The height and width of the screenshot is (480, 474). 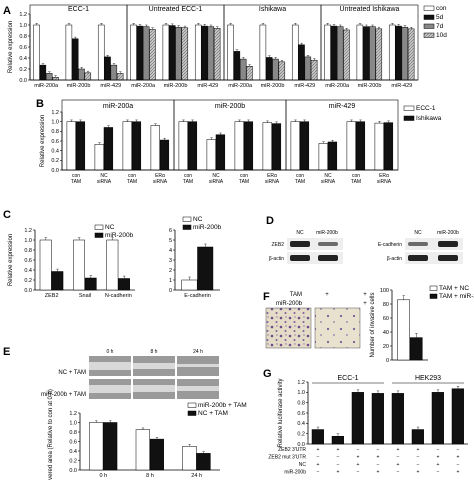 What do you see at coordinates (387, 361) in the screenshot?
I see `y-tick-label: 0` at bounding box center [387, 361].